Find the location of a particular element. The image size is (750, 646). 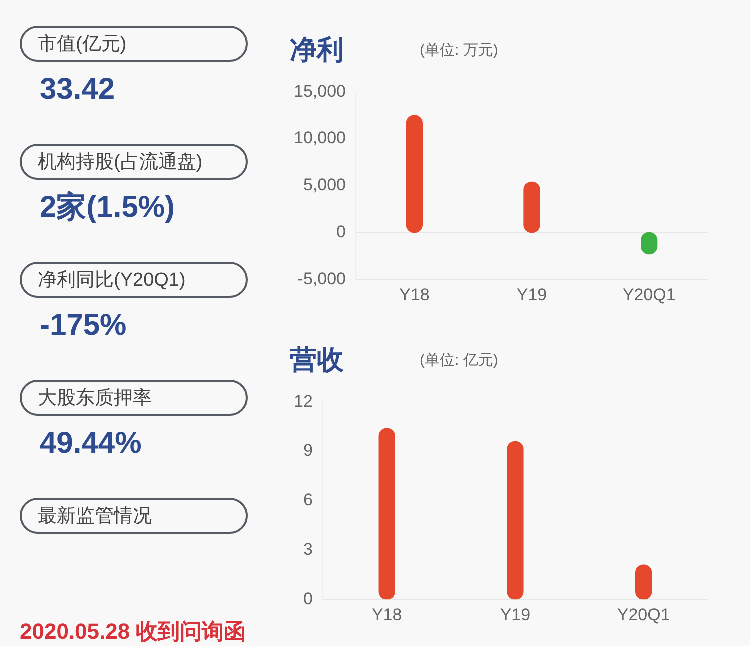

y-tick-label: 15,000 is located at coordinates (320, 91).